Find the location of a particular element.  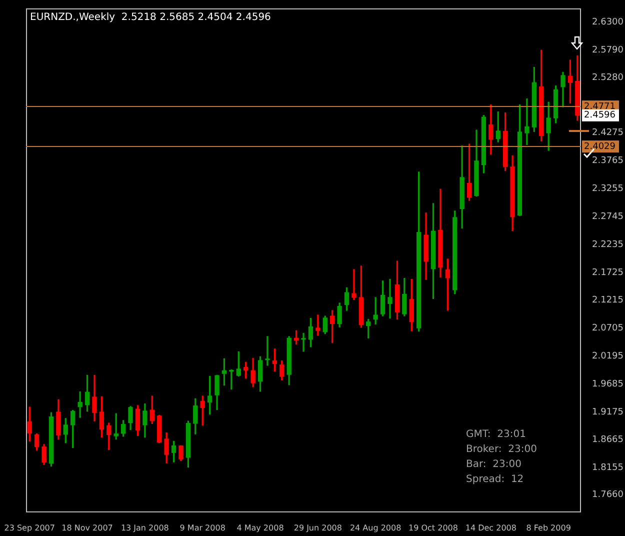

x-tick-label: 13 Jan 2008 is located at coordinates (144, 527).